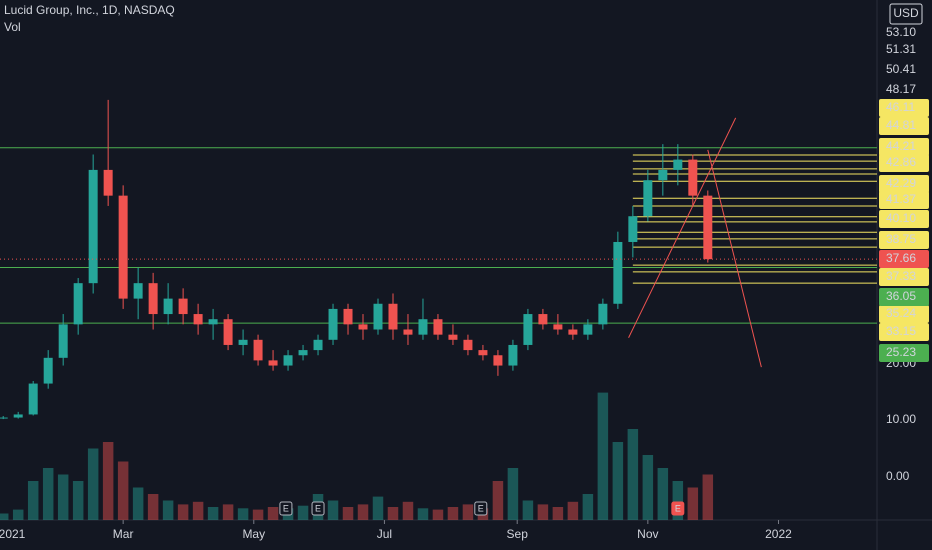 The height and width of the screenshot is (550, 932). I want to click on price-scale-label: 41.37, so click(901, 199).